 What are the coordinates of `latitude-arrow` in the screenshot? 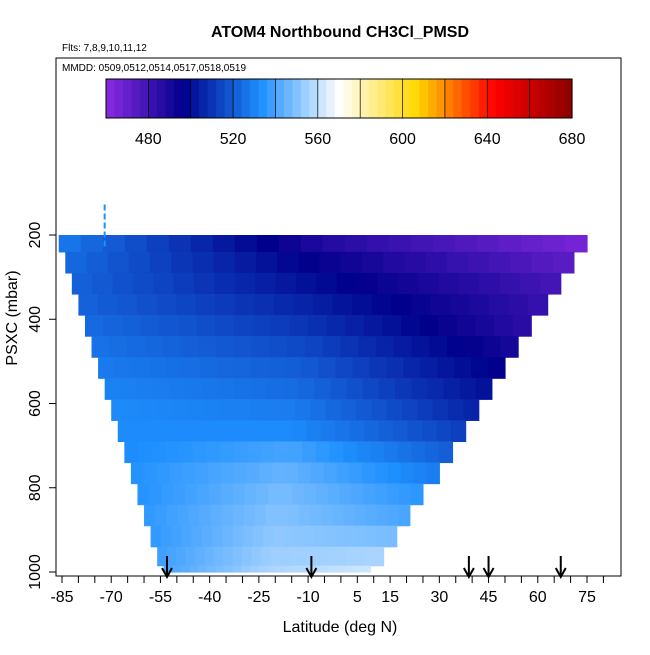 It's located at (469, 568).